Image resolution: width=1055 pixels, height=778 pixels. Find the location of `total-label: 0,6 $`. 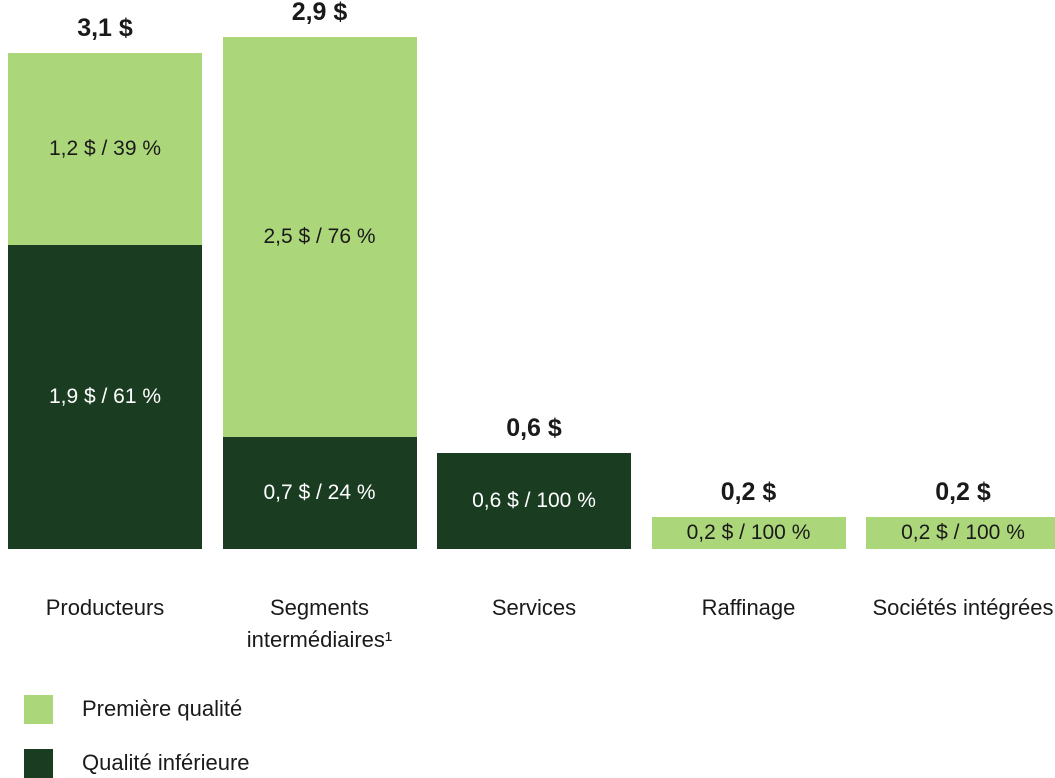

total-label: 0,6 $ is located at coordinates (534, 428).